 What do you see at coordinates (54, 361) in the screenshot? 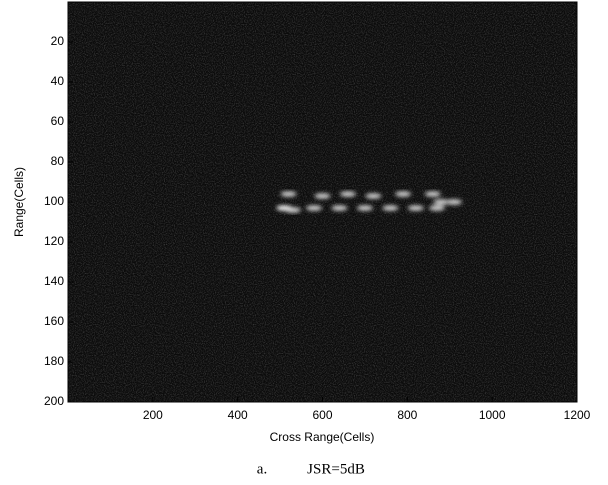
I see `y-tick-label: 180` at bounding box center [54, 361].